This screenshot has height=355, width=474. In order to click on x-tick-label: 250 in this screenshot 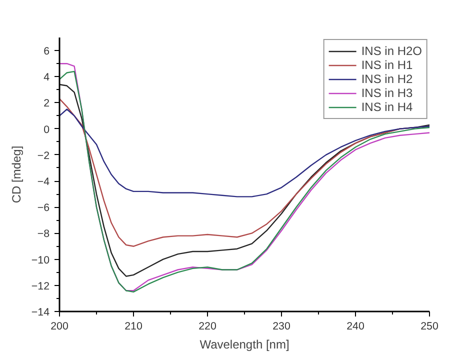, I will do `click(429, 326)`.